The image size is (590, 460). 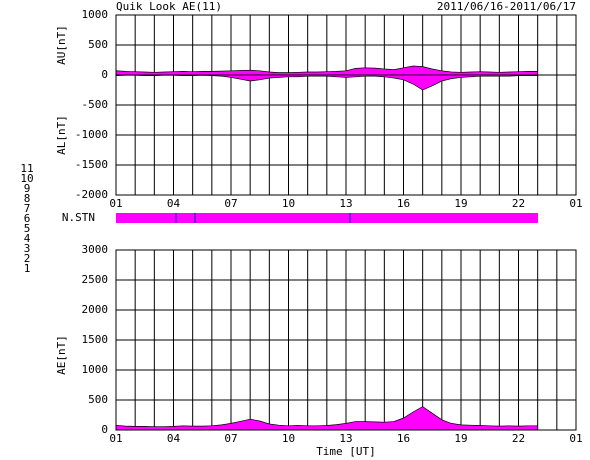 I want to click on y-tick-label: -1500, so click(x=91, y=164).